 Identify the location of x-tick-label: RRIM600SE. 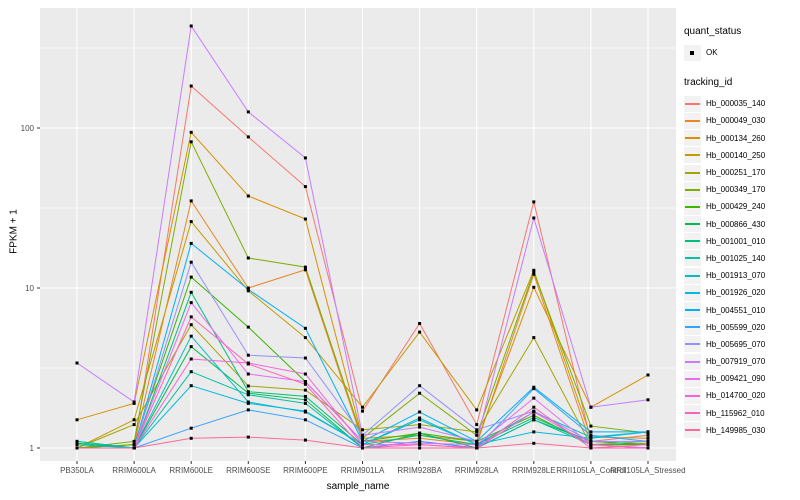
(248, 470).